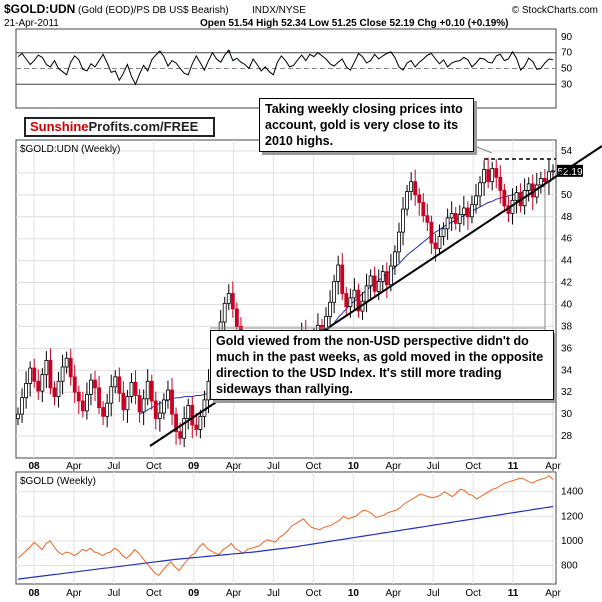 This screenshot has height=602, width=602. Describe the element at coordinates (567, 436) in the screenshot. I see `price-tick-label: 28` at that location.